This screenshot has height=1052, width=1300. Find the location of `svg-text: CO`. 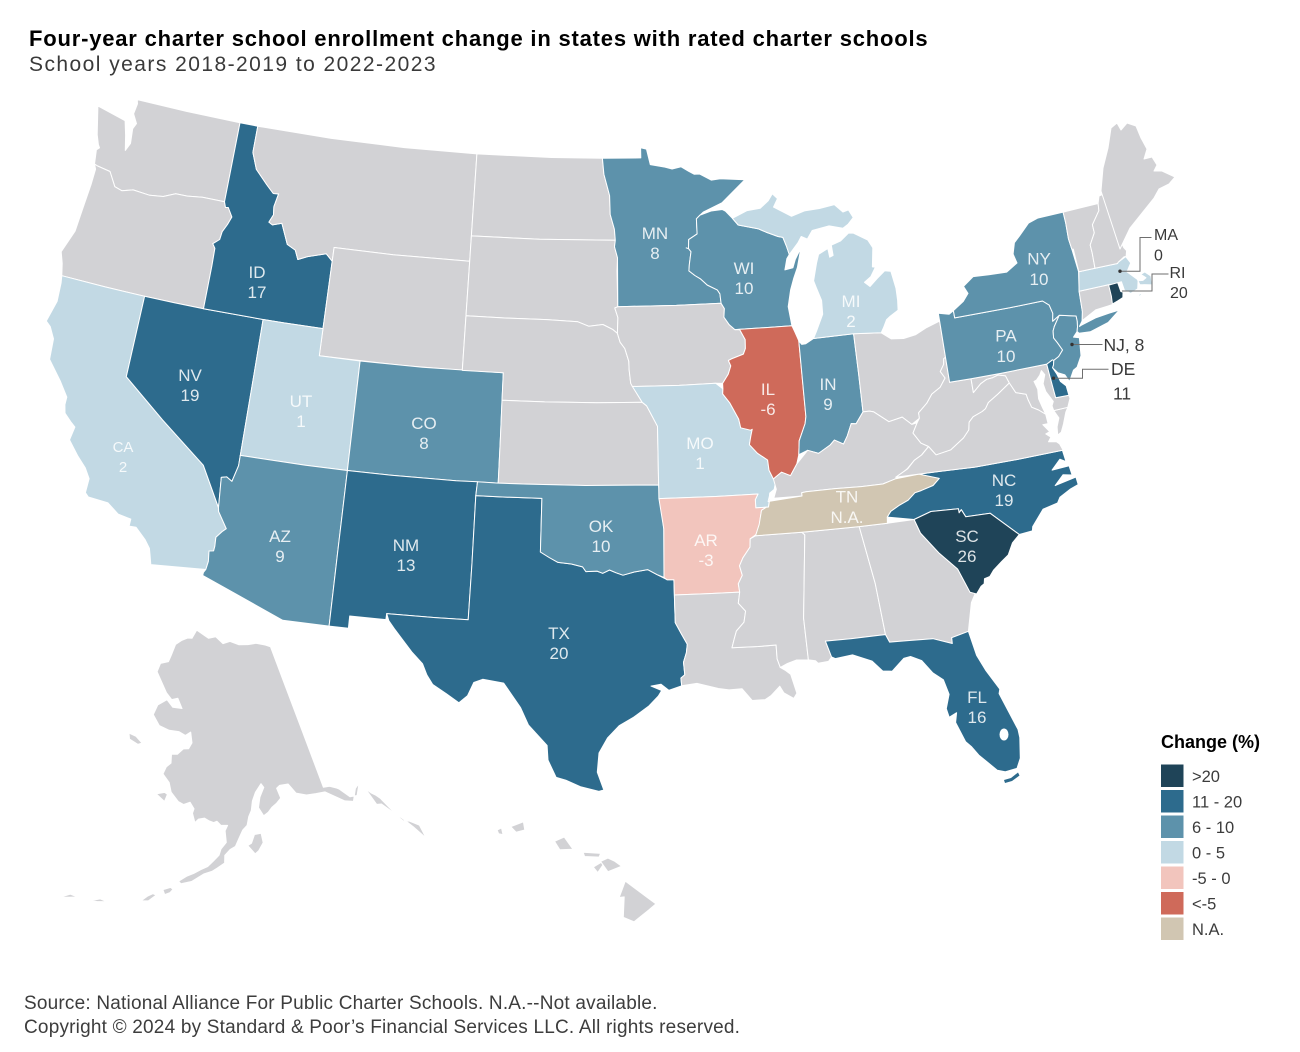

svg-text: CO is located at coordinates (424, 423).